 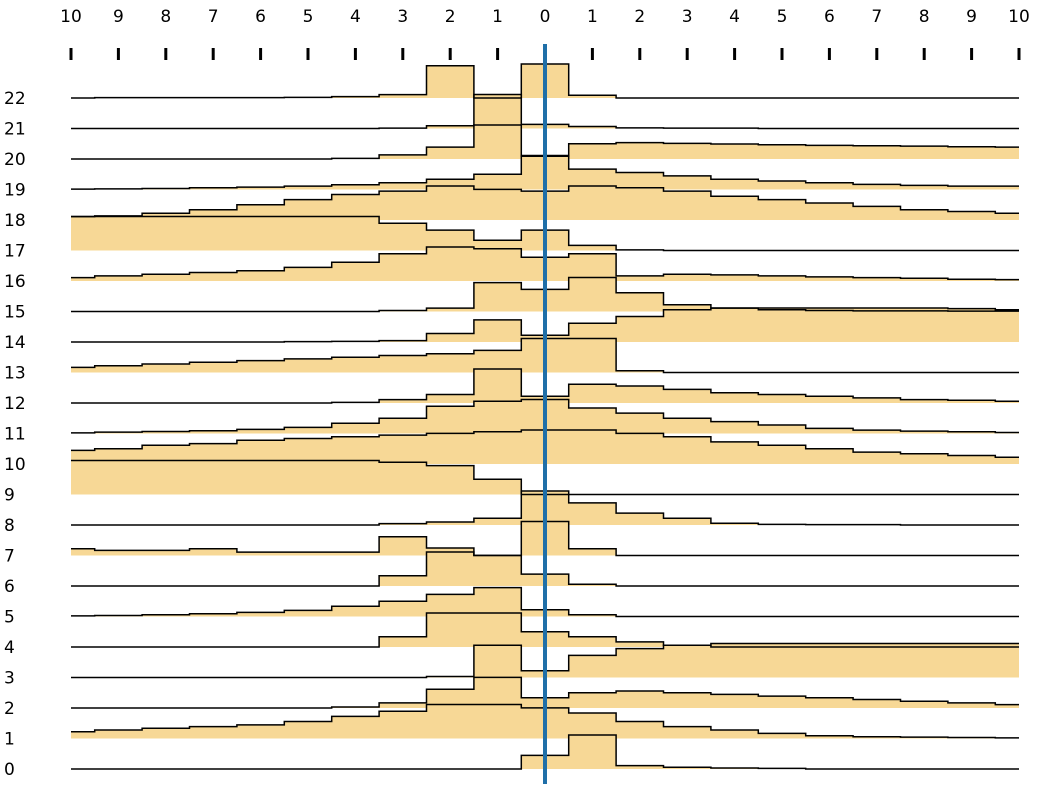 What do you see at coordinates (15, 221) in the screenshot?
I see `row-label: 18` at bounding box center [15, 221].